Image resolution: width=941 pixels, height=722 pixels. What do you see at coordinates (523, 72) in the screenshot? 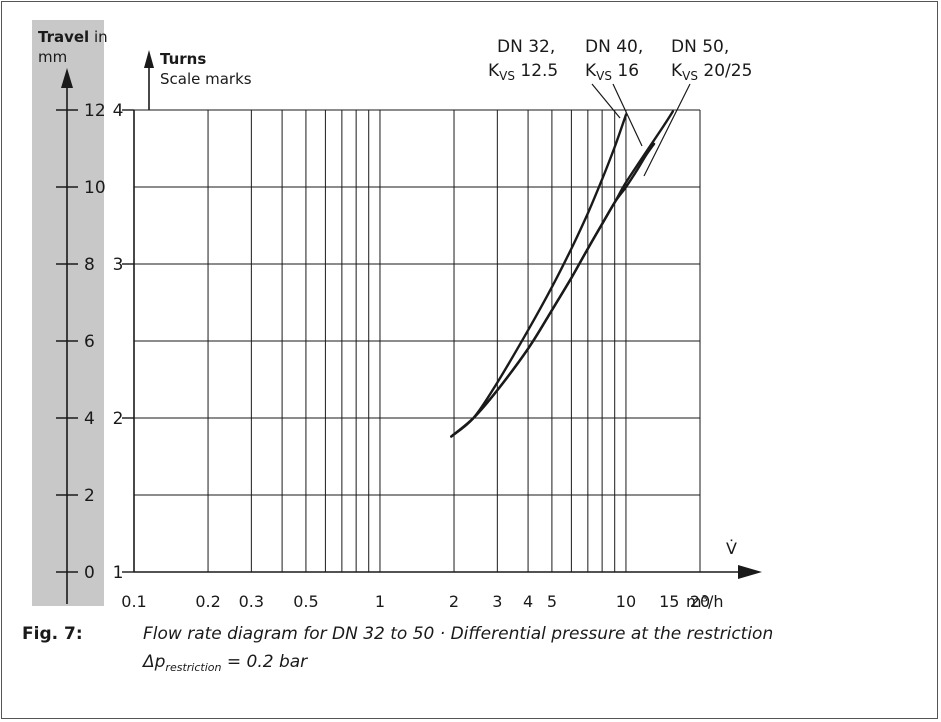
I see `series-label-dn32-kvs: KVS 12.5` at bounding box center [523, 72].